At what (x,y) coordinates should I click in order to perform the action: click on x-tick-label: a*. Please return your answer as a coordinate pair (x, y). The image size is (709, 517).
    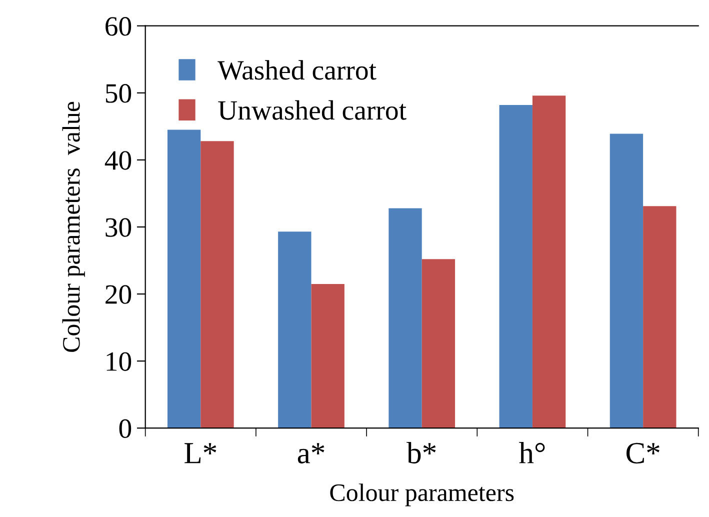
    Looking at the image, I should click on (311, 453).